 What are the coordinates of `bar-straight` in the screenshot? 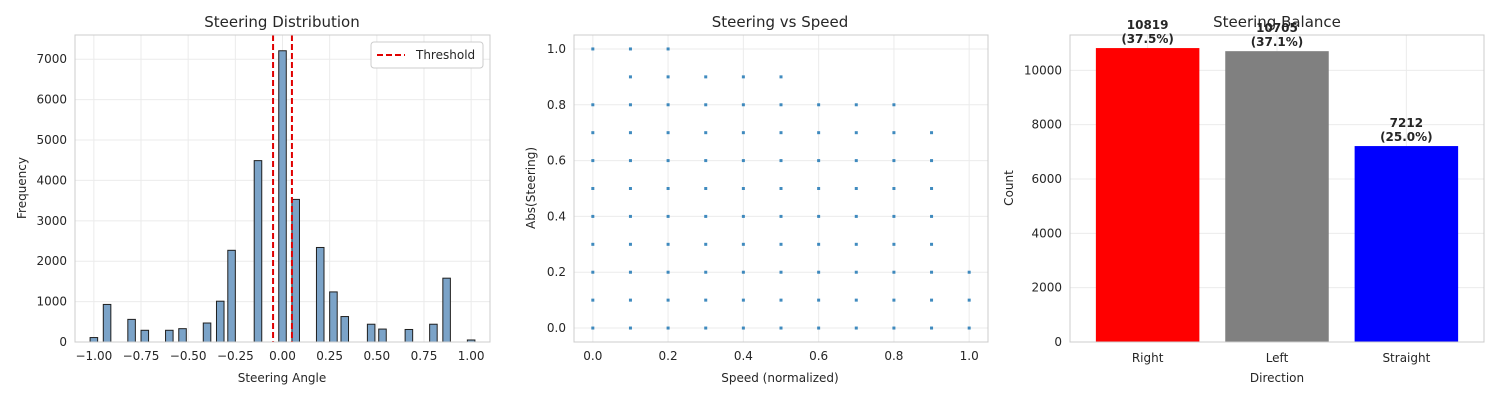 It's located at (1406, 244).